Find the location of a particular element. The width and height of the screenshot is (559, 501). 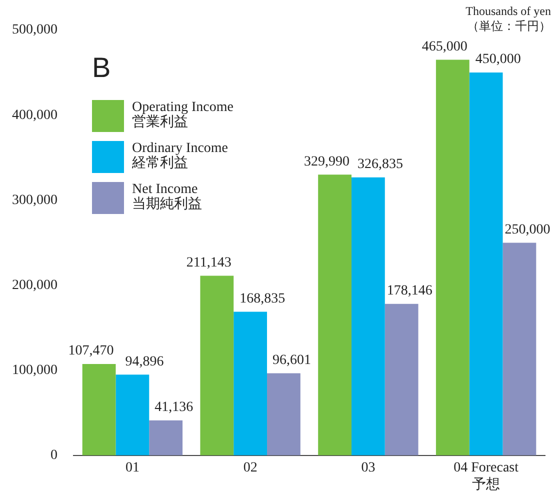

data-label: 211,143 is located at coordinates (209, 262).